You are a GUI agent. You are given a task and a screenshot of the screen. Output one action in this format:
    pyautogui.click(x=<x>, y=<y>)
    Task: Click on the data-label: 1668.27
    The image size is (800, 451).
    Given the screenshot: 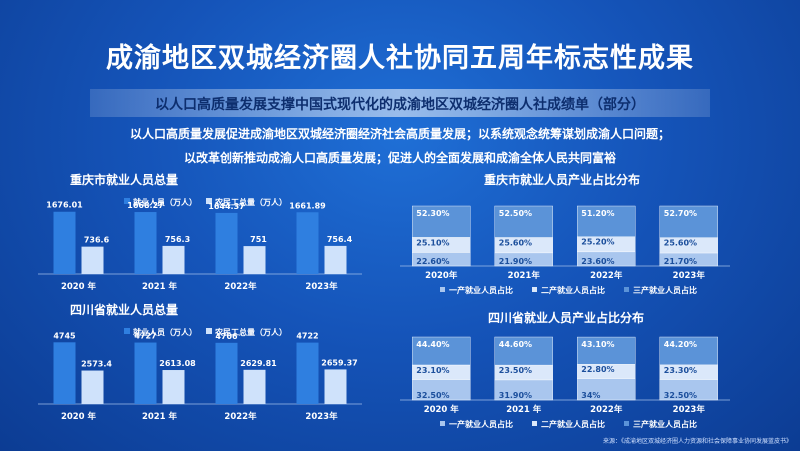 What is the action you would take?
    pyautogui.click(x=145, y=205)
    